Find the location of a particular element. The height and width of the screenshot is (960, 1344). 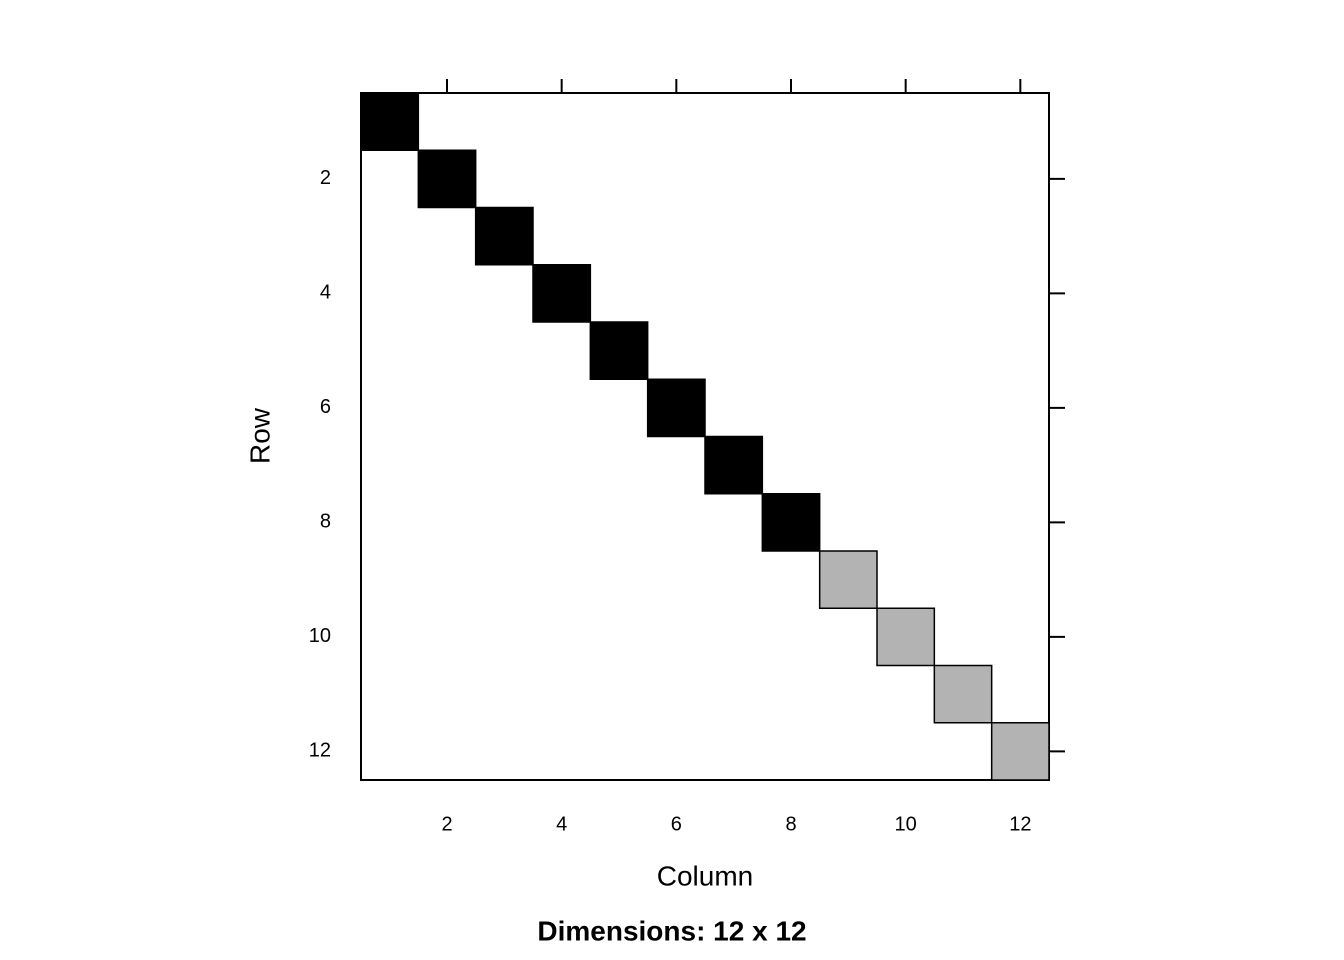

y-tick-label: 10 is located at coordinates (320, 636).